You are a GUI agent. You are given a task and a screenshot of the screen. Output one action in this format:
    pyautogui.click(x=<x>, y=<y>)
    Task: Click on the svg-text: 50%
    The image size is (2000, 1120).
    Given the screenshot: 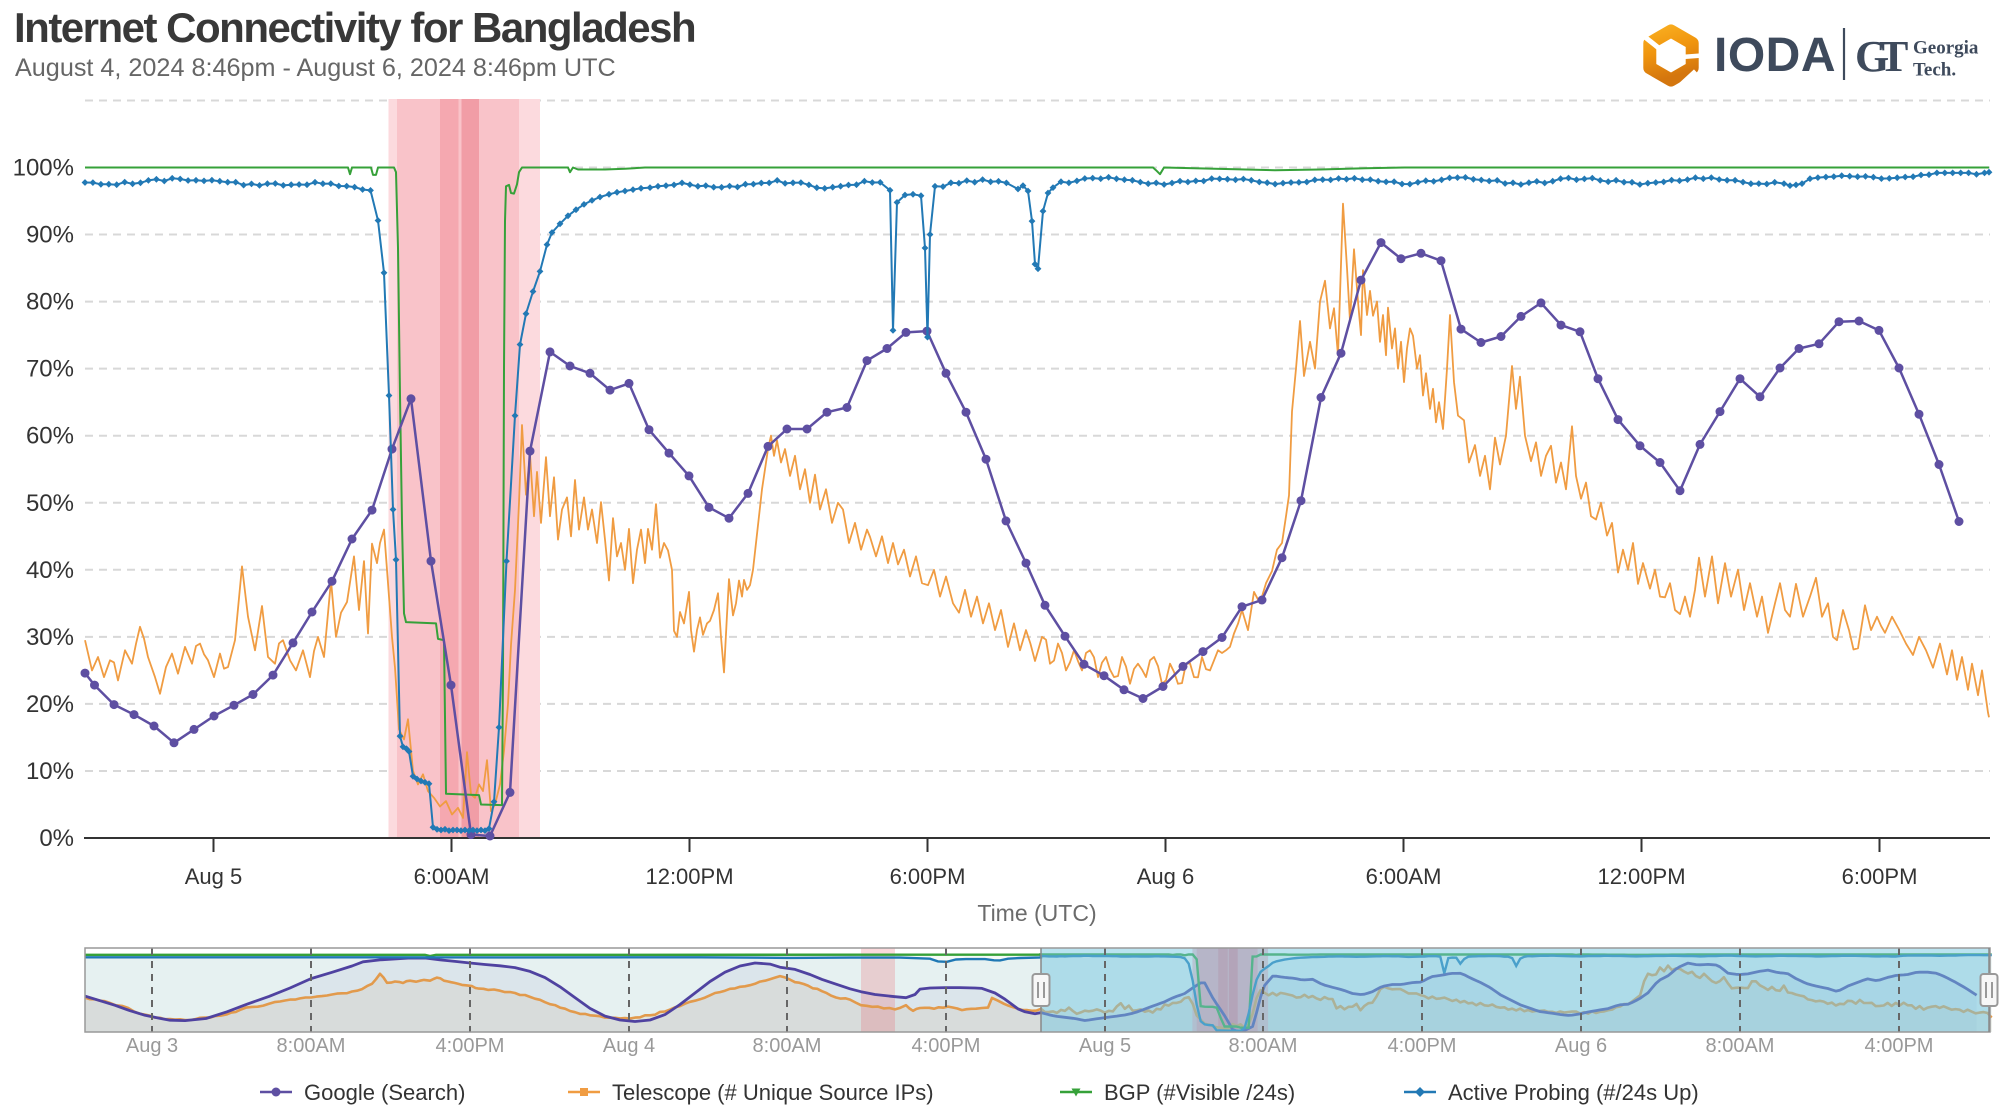 What is the action you would take?
    pyautogui.click(x=50, y=503)
    